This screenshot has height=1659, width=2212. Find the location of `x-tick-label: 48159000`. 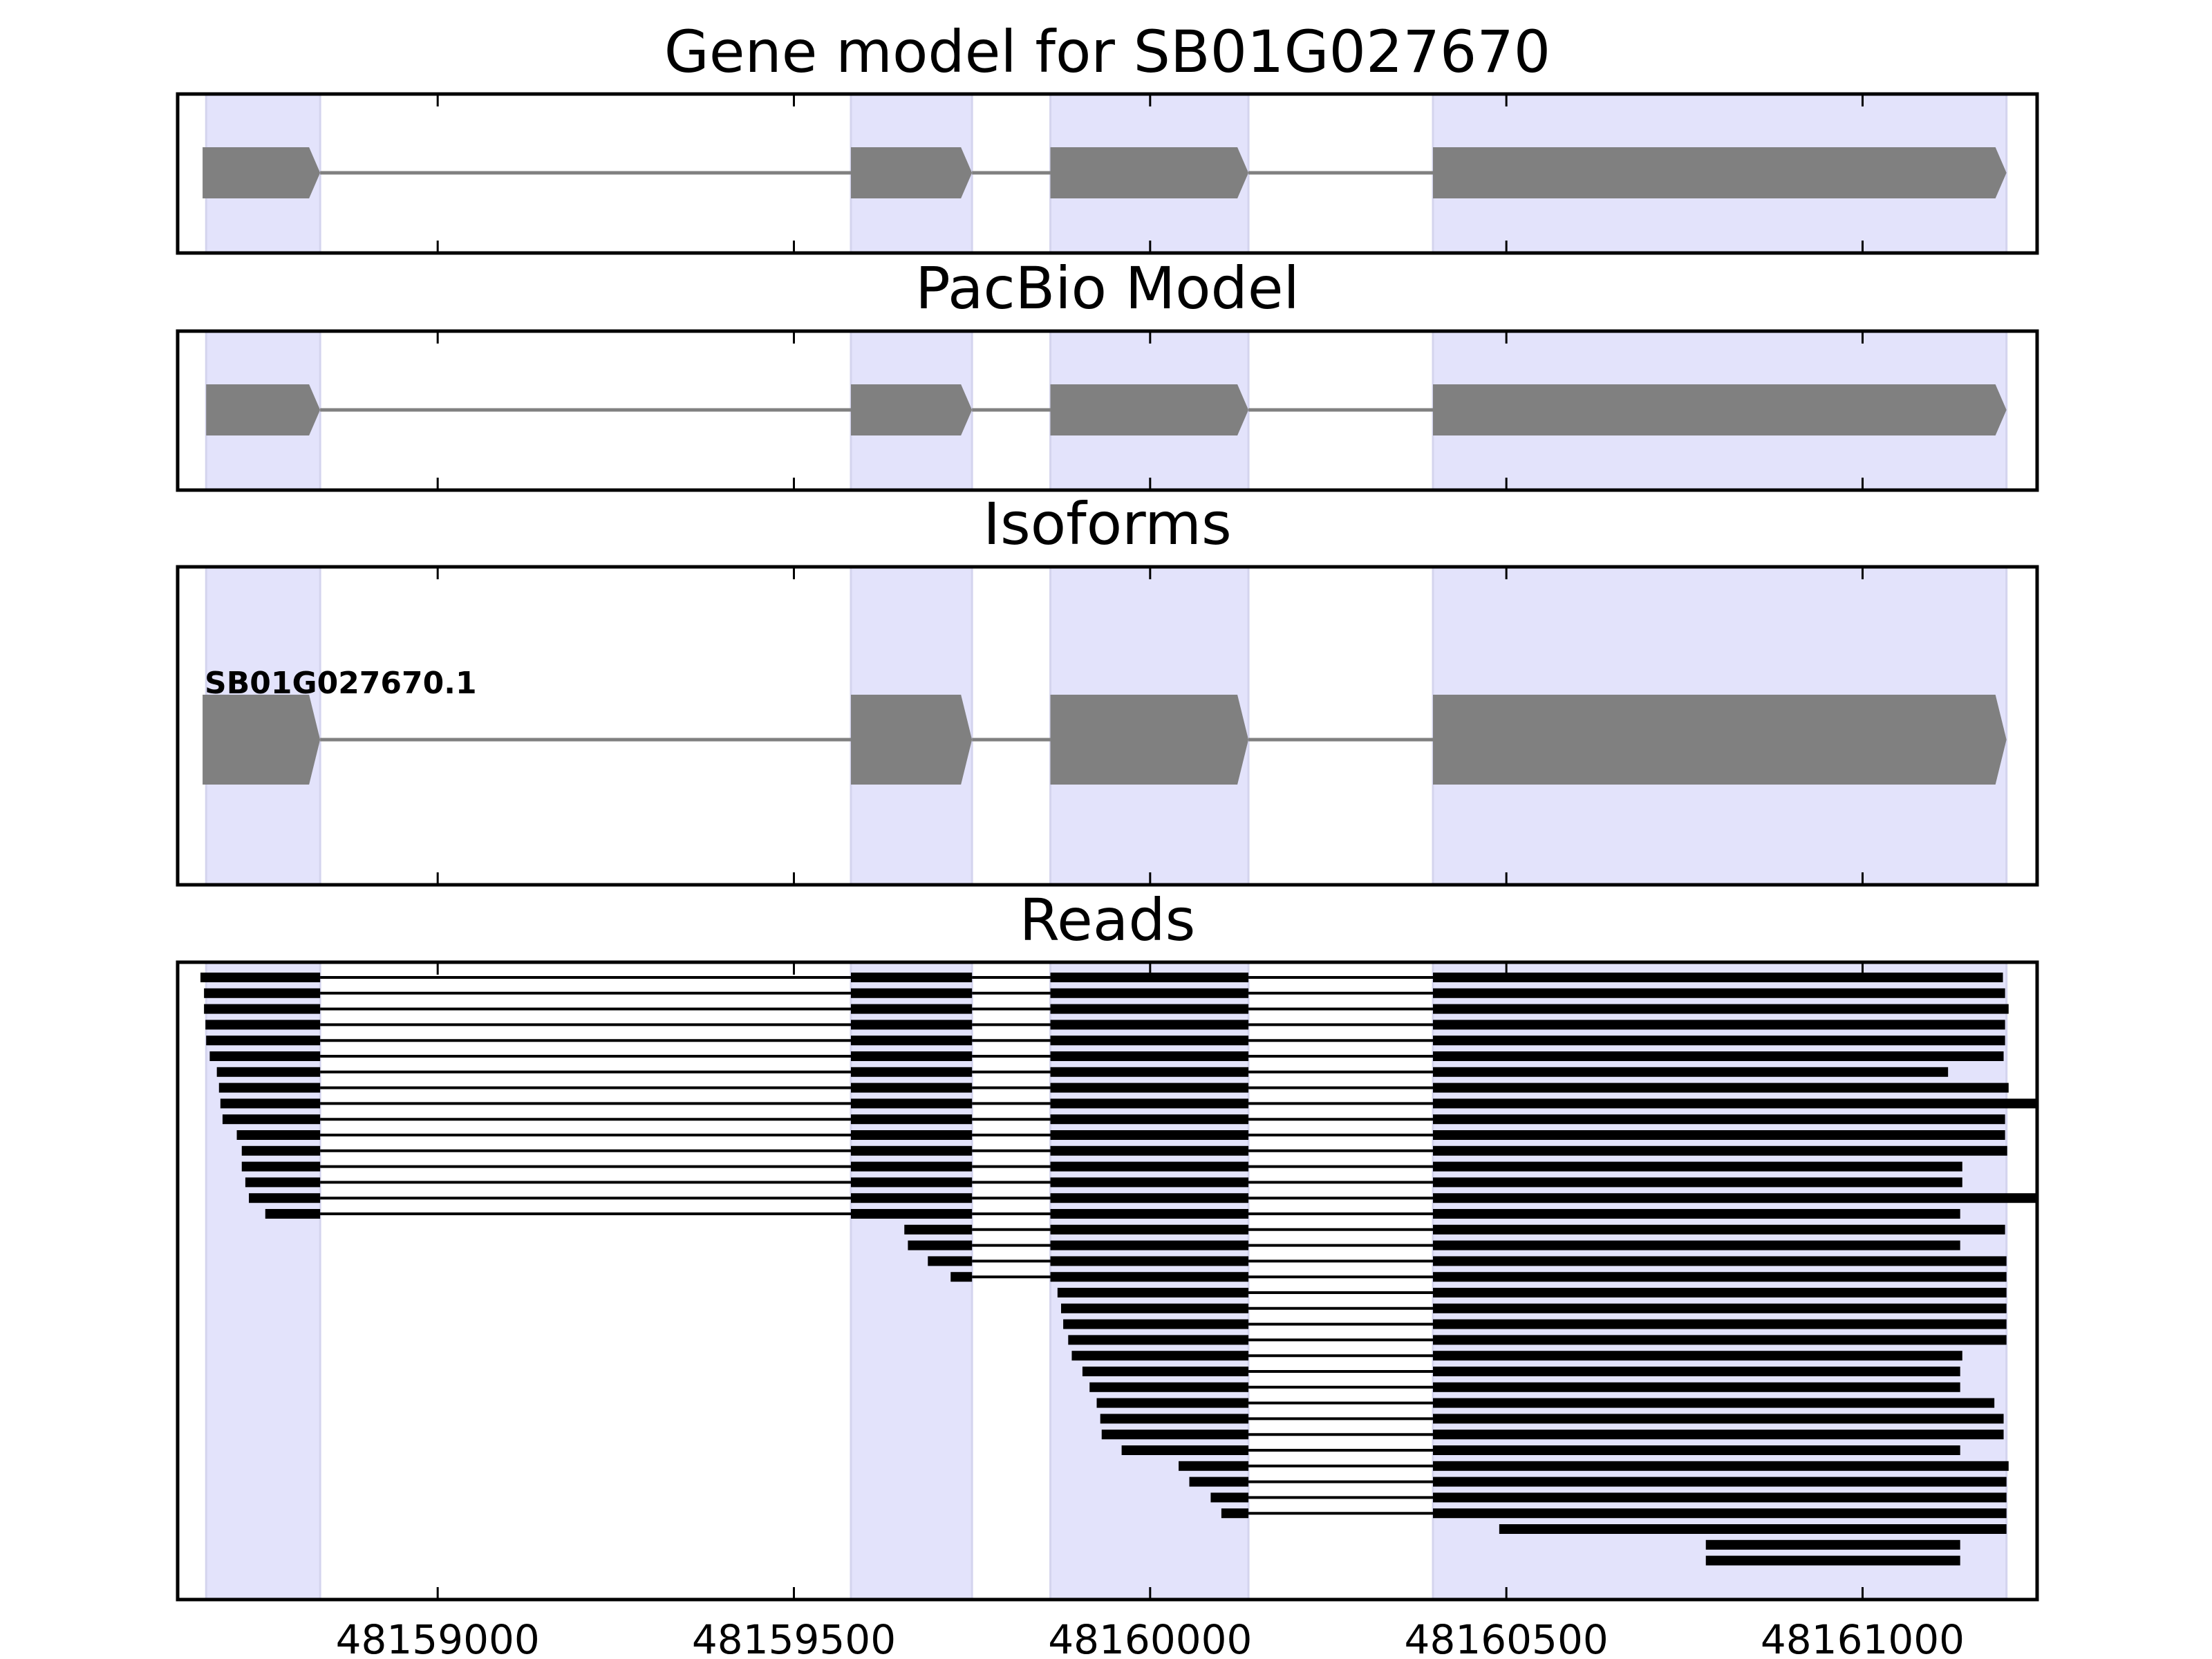

x-tick-label: 48159000 is located at coordinates (438, 1638).